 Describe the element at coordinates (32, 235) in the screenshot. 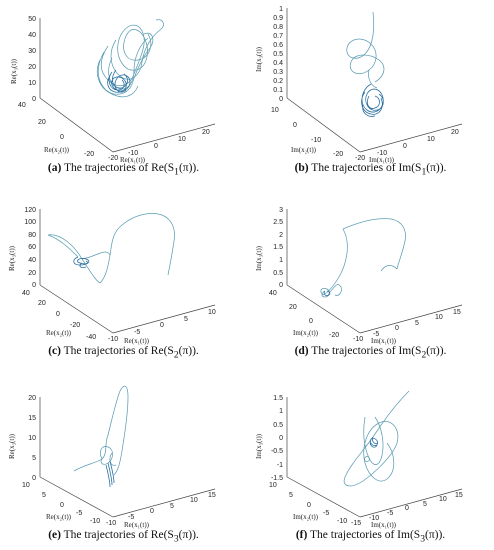

I see `tick-label: 80` at that location.